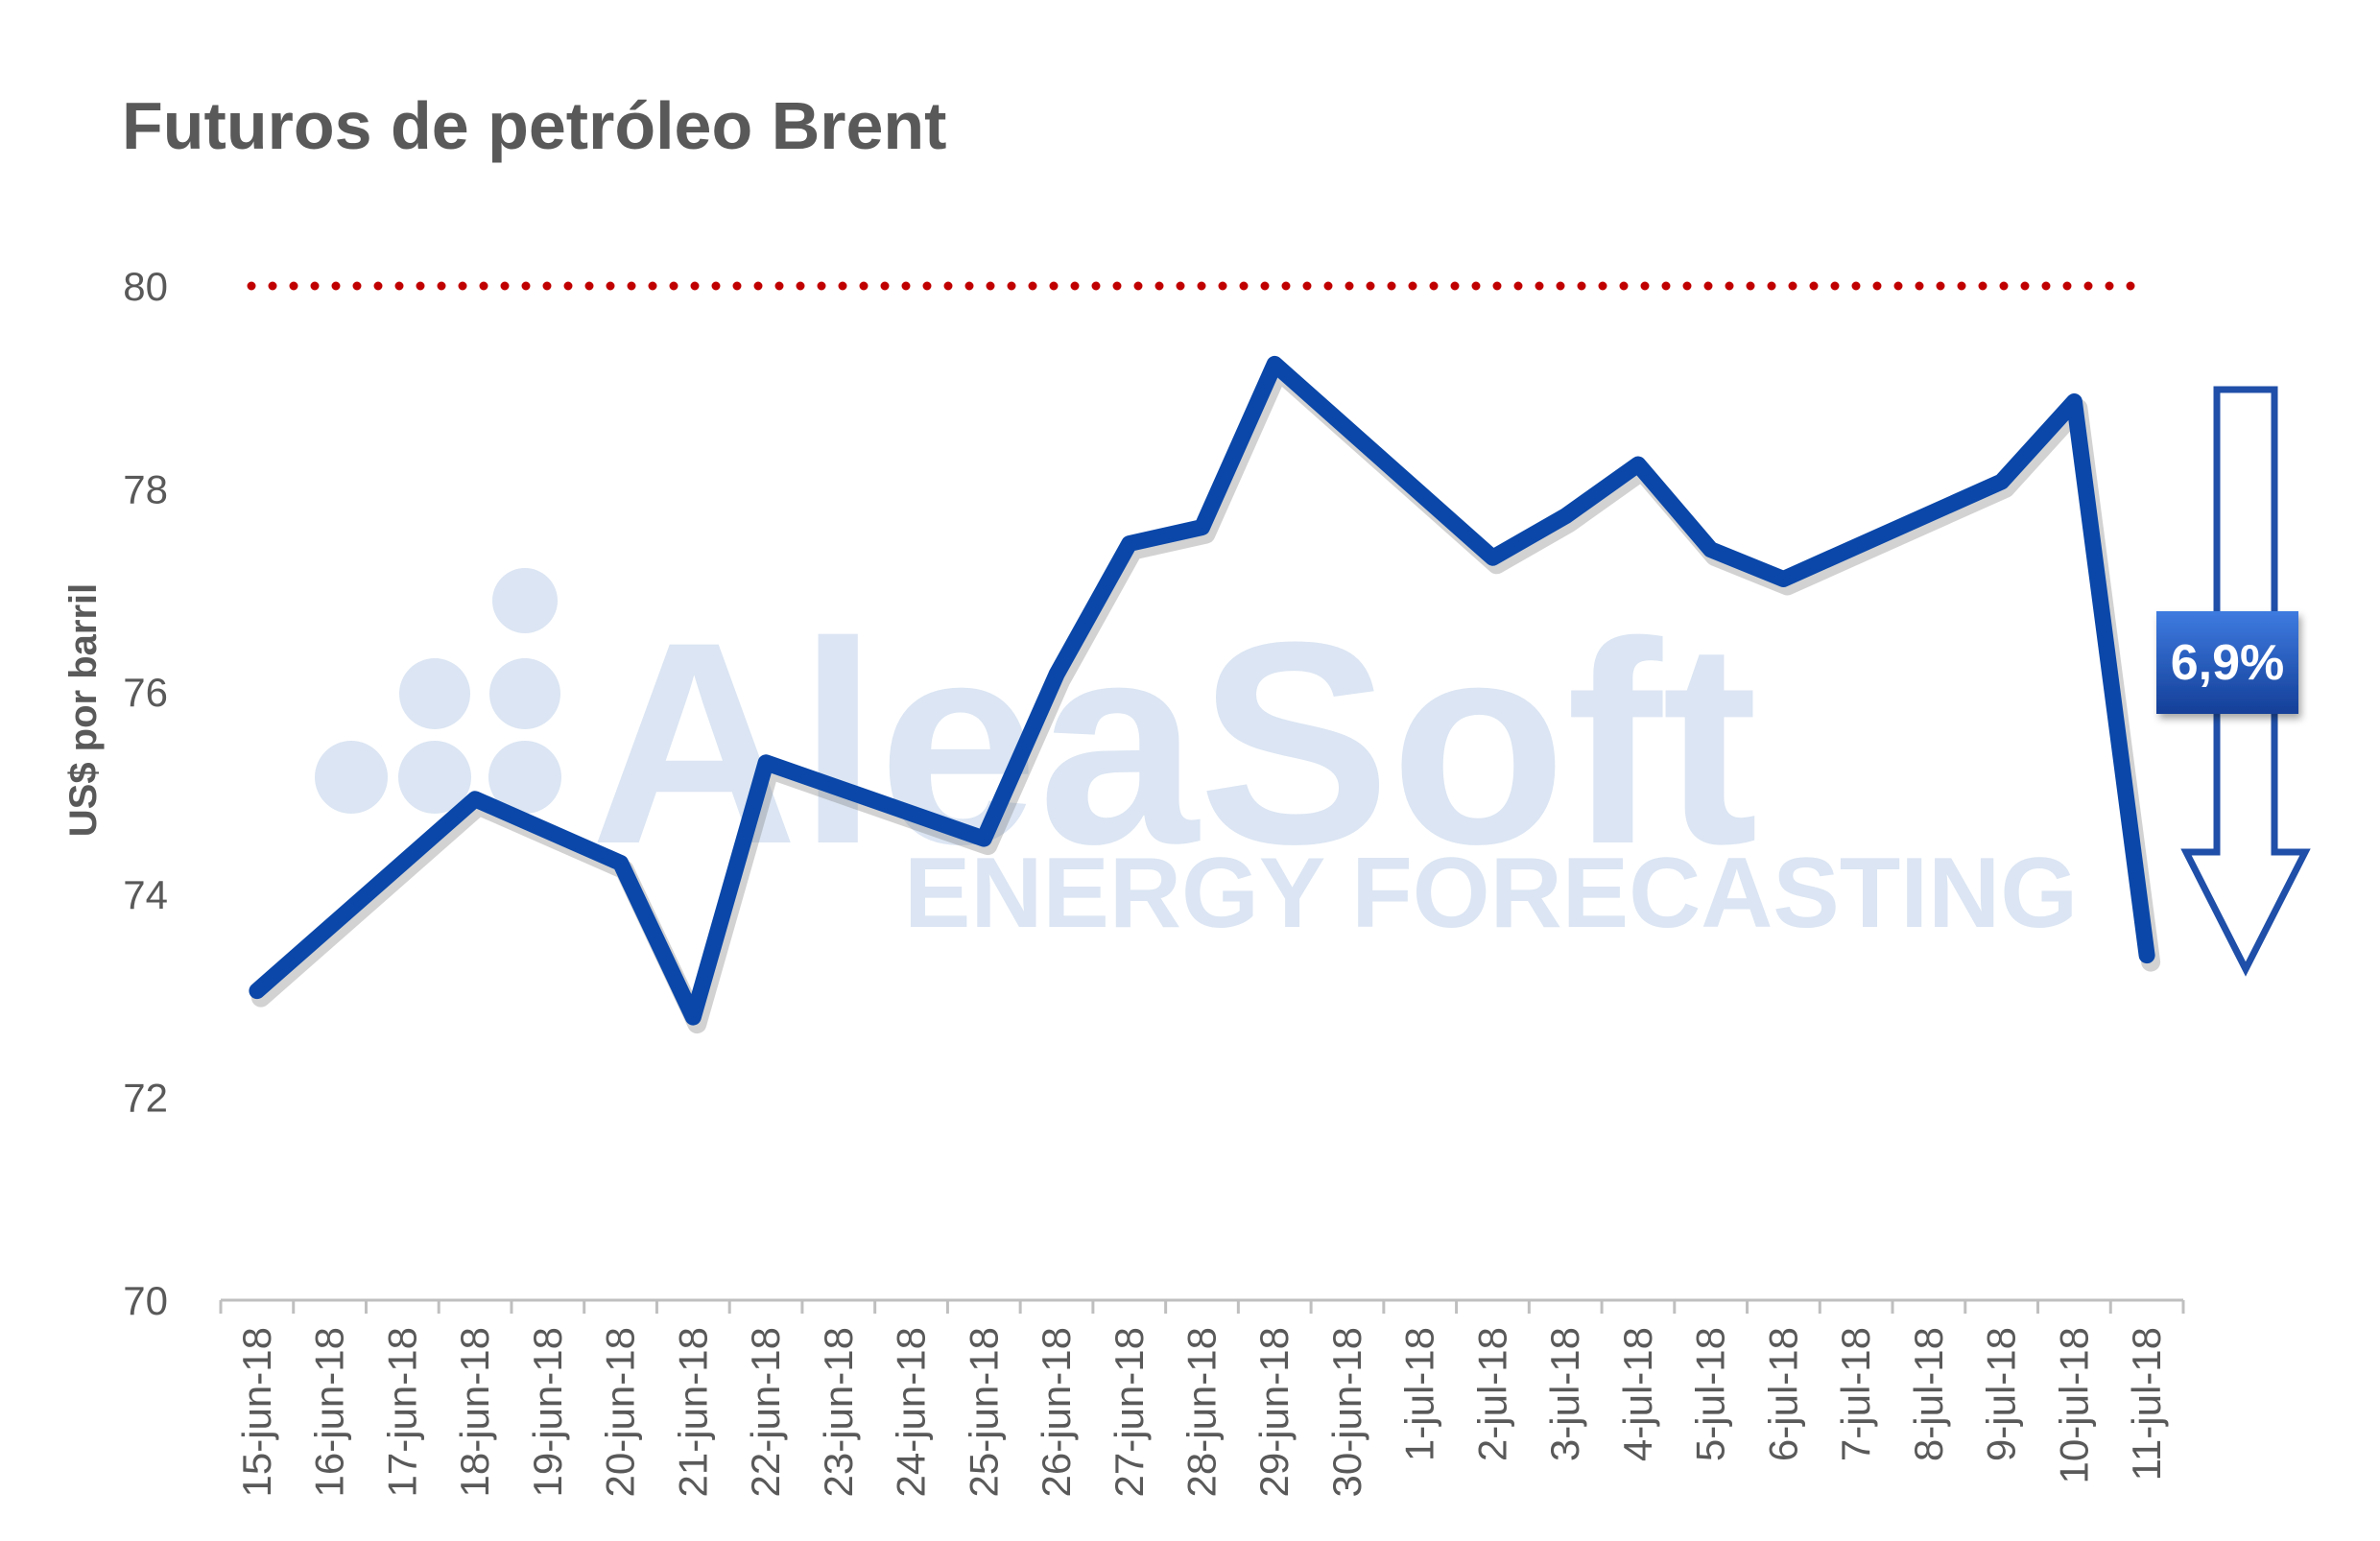 Image resolution: width=2380 pixels, height=1541 pixels. Describe the element at coordinates (1057, 1412) in the screenshot. I see `x-tick-label: 26-jun-18` at that location.